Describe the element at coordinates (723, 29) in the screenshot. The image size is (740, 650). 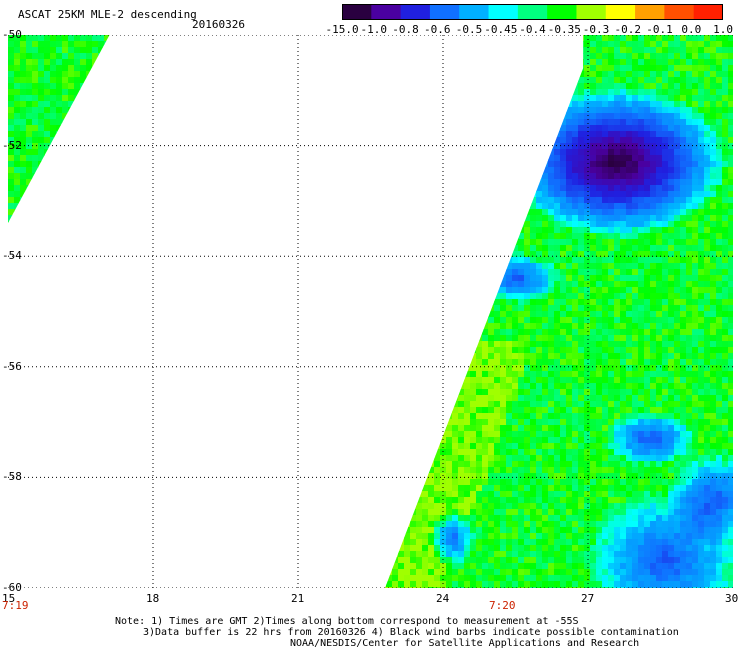
I see `colorbar-tick-label: 1.0` at that location.